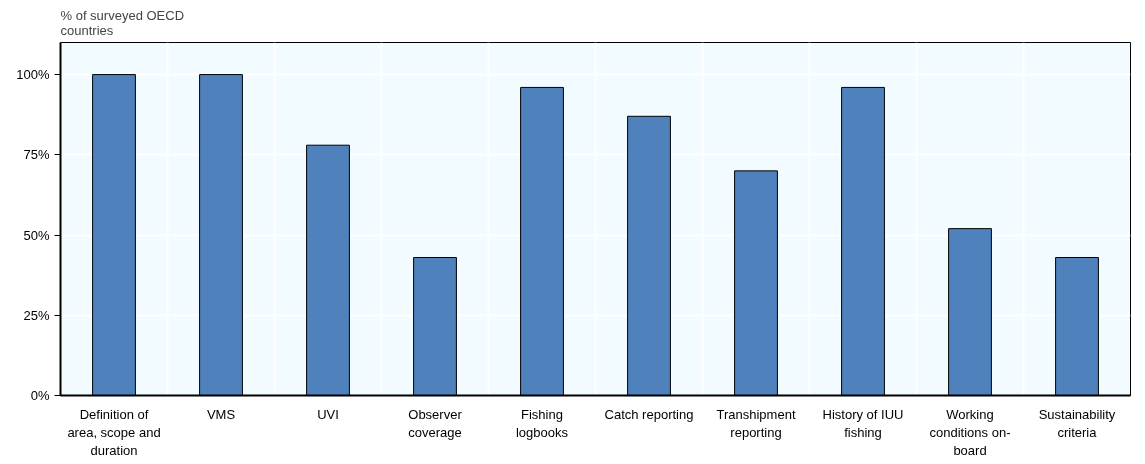 The image size is (1145, 464). I want to click on y-tick-label: 50%, so click(36, 235).